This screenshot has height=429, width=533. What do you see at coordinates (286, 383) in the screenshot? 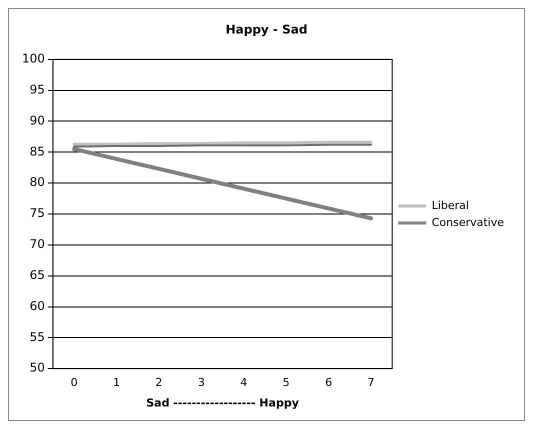
I see `x-tick-label: 5` at bounding box center [286, 383].